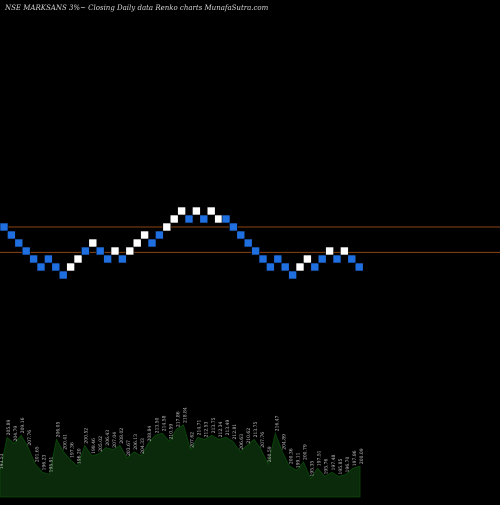 Image resolution: width=500 pixels, height=505 pixels. I want to click on volume-label: 214.71, so click(200, 427).